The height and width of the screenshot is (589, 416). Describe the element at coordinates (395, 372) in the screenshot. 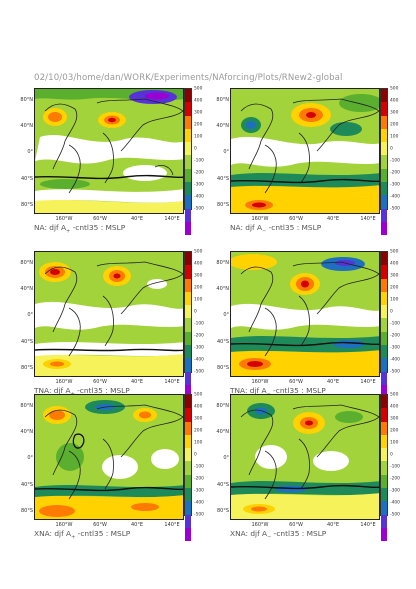

I see `colorbar-tick-label: -500` at that location.